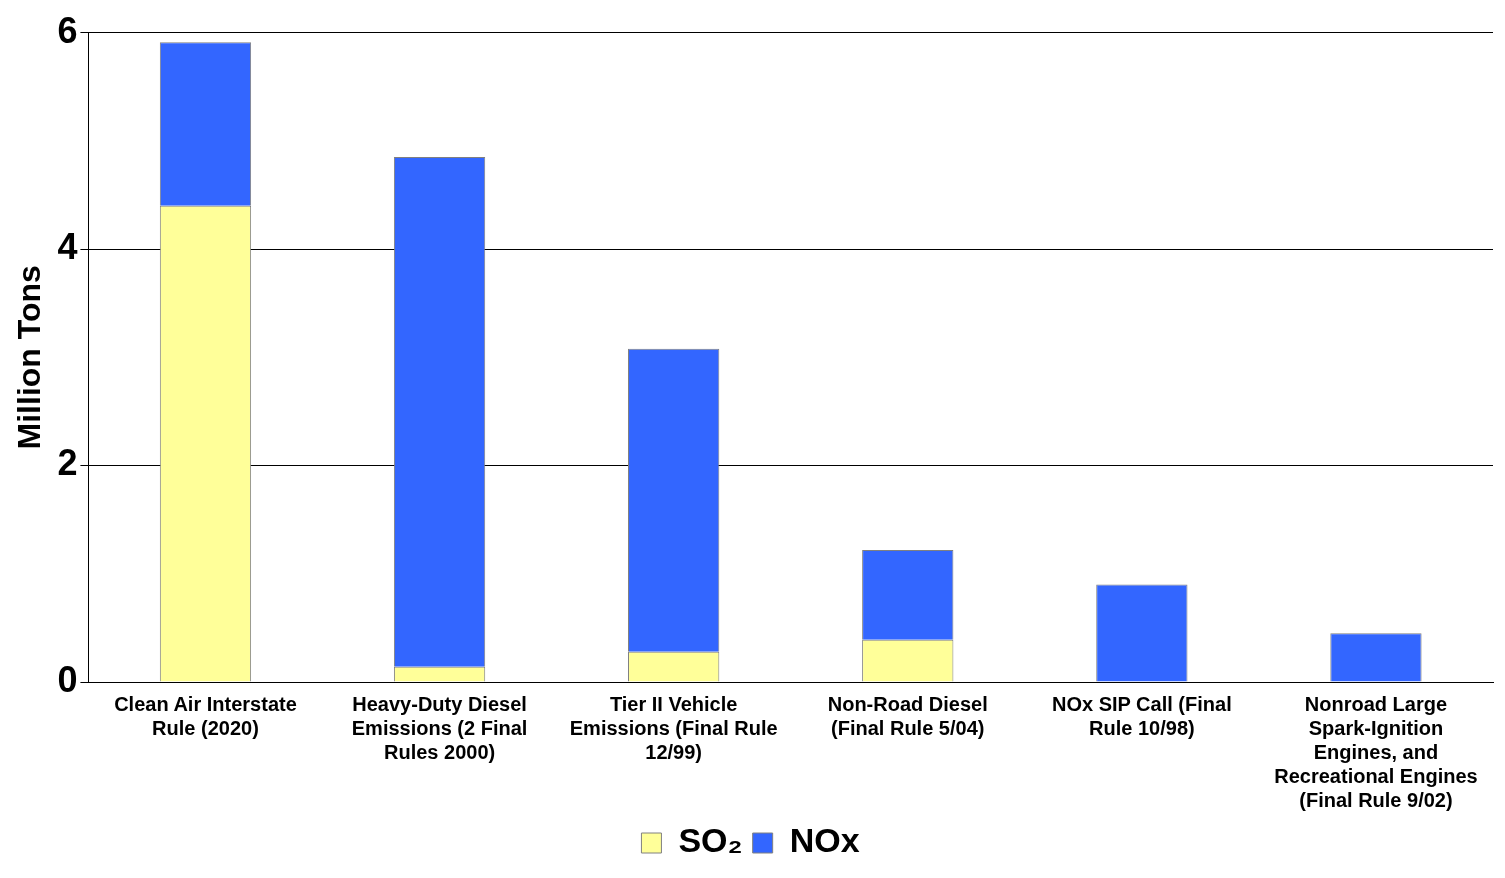 Image resolution: width=1505 pixels, height=878 pixels. What do you see at coordinates (67, 246) in the screenshot?
I see `y-tick-label: 4` at bounding box center [67, 246].